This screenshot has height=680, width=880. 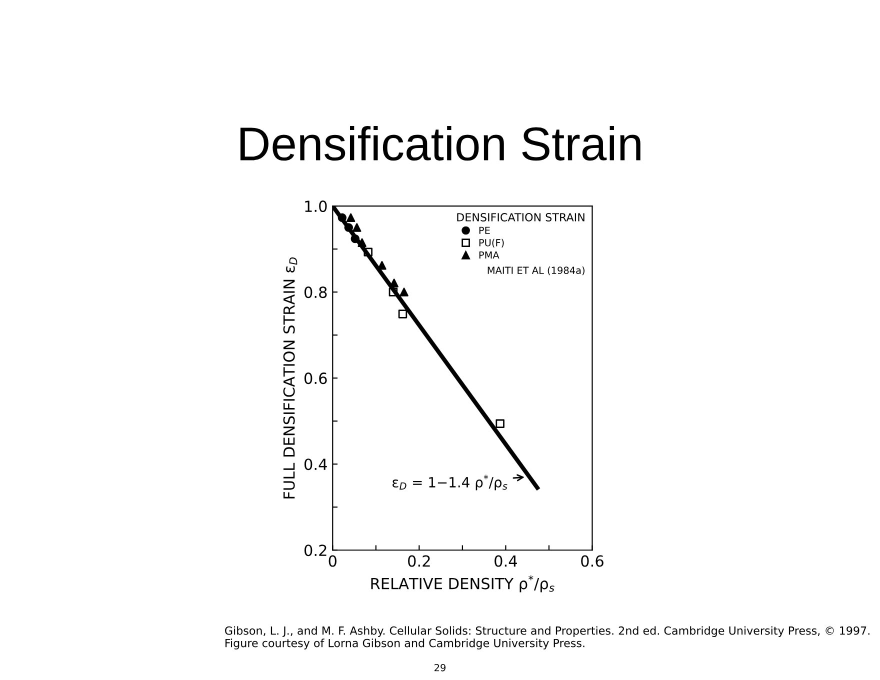 What do you see at coordinates (316, 206) in the screenshot?
I see `y-tick-label: 1.0` at bounding box center [316, 206].